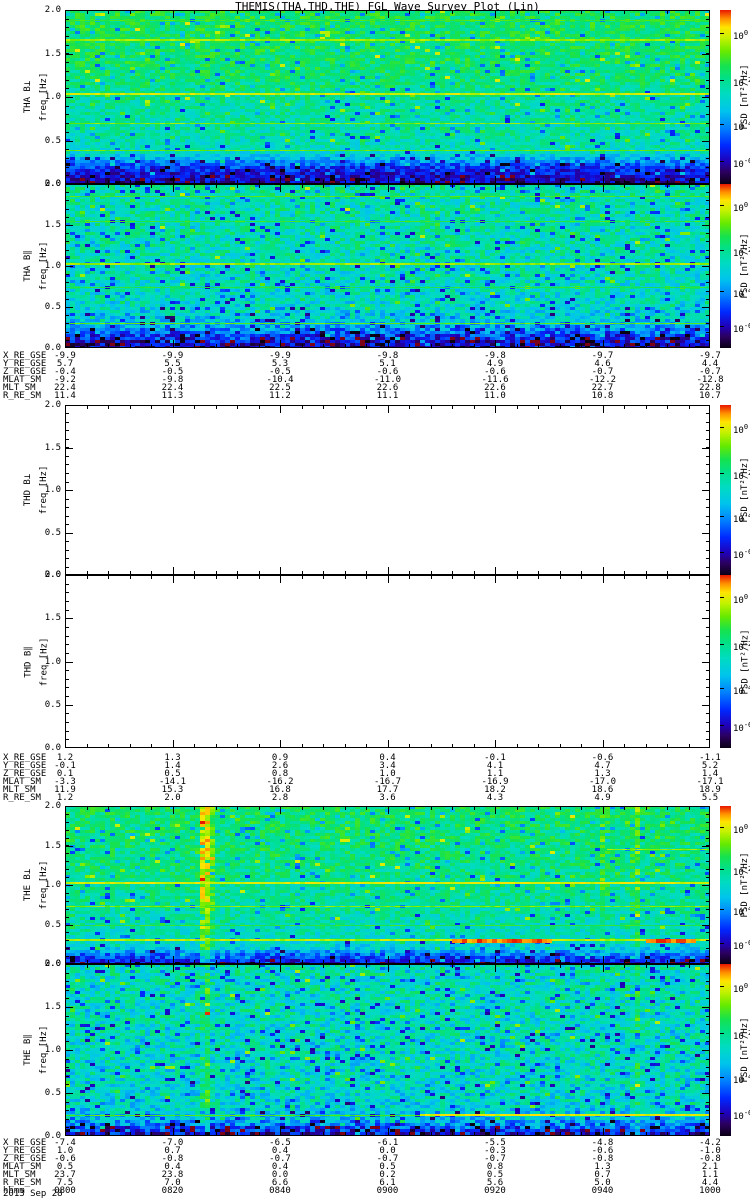  What do you see at coordinates (602, 396) in the screenshot?
I see `ephemeris-value: 10.8` at bounding box center [602, 396].